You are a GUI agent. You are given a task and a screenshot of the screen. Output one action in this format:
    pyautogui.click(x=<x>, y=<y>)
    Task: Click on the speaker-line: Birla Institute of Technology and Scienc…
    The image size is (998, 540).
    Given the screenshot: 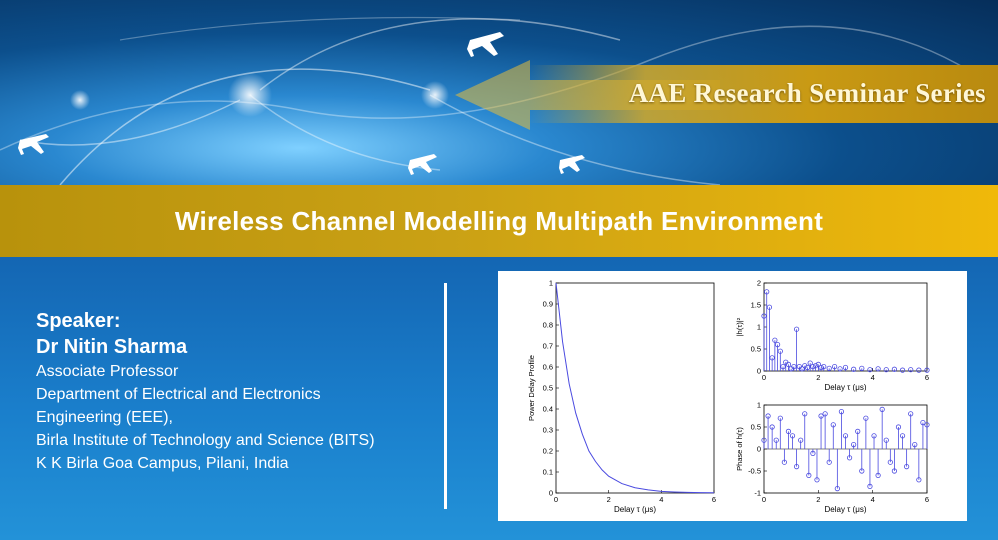 What is the action you would take?
    pyautogui.click(x=205, y=440)
    